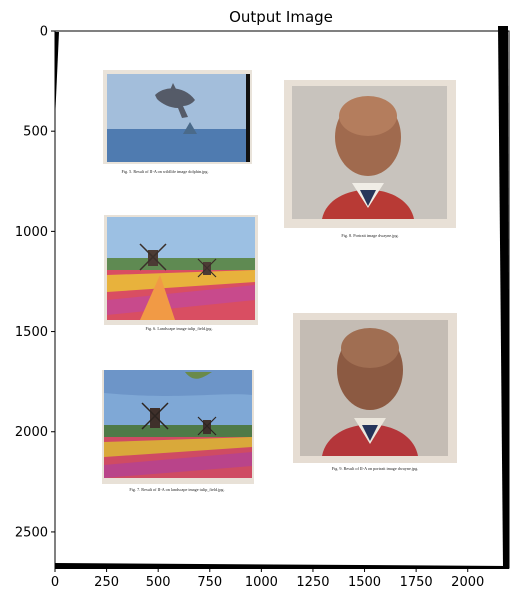 The height and width of the screenshot is (603, 517). Describe the element at coordinates (375, 388) in the screenshot. I see `photo-portrait-result` at that location.